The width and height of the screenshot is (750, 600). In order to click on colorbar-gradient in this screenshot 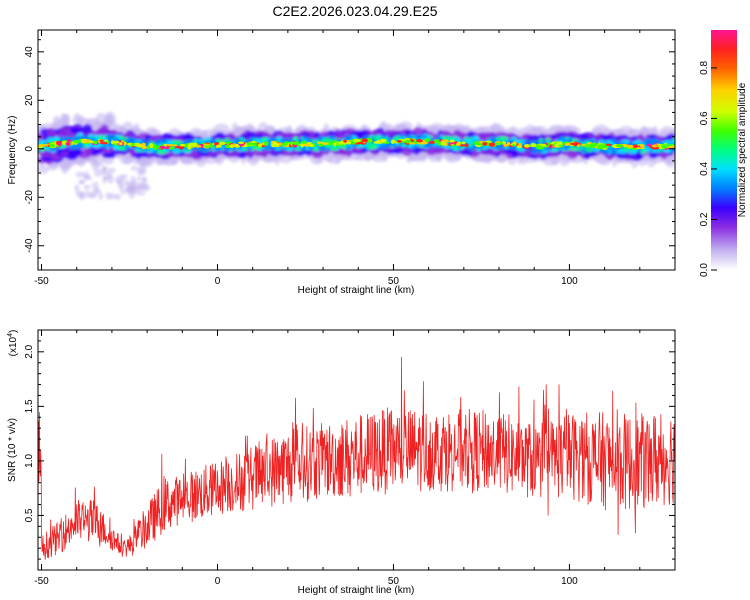, I will do `click(724, 150)`.